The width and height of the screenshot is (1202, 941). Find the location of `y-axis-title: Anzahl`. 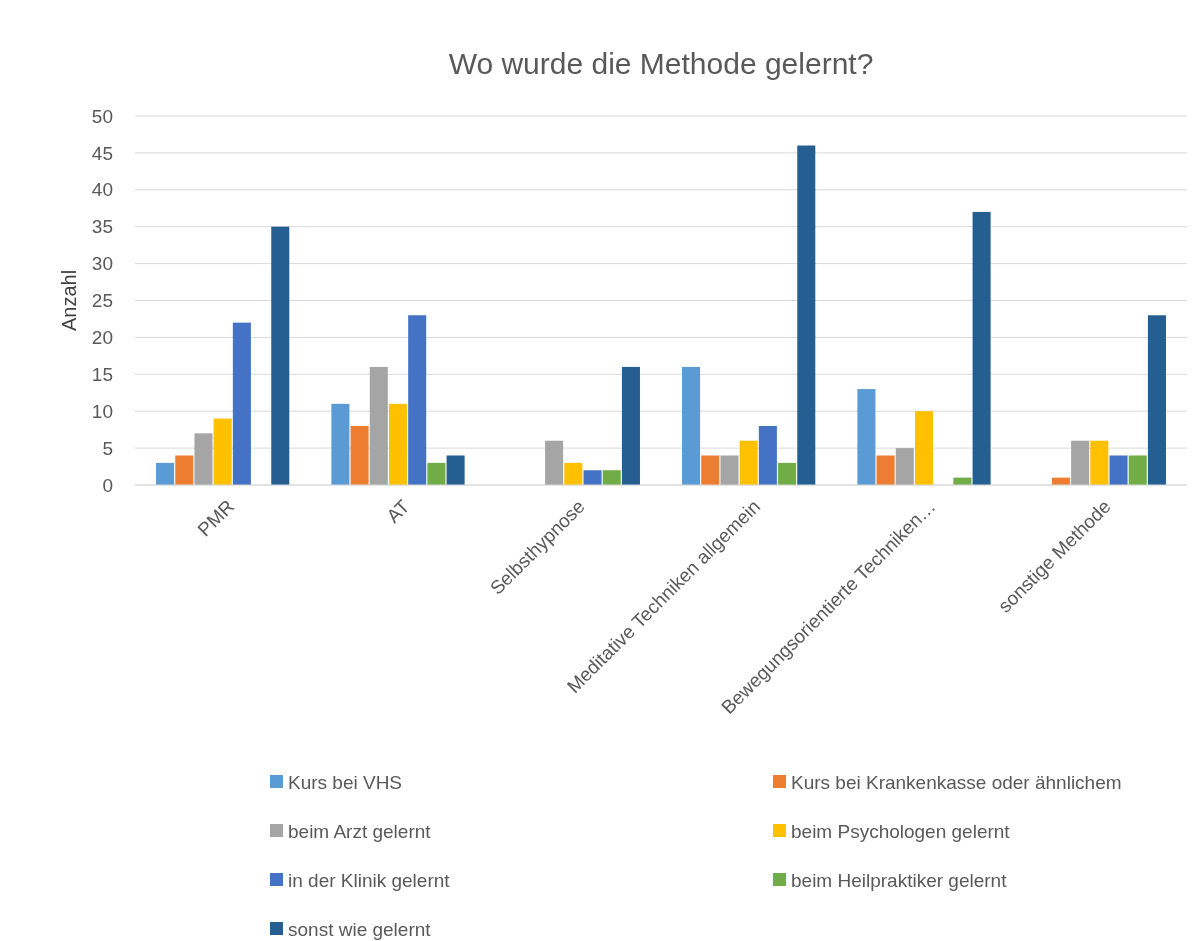

y-axis-title: Anzahl is located at coordinates (69, 300).